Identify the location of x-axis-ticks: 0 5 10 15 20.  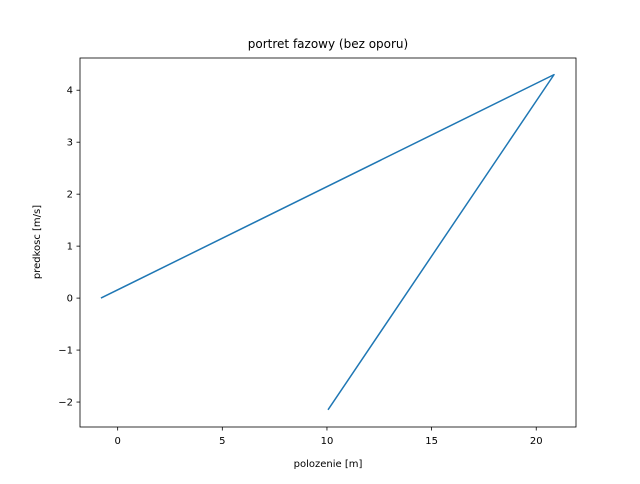
(328, 437).